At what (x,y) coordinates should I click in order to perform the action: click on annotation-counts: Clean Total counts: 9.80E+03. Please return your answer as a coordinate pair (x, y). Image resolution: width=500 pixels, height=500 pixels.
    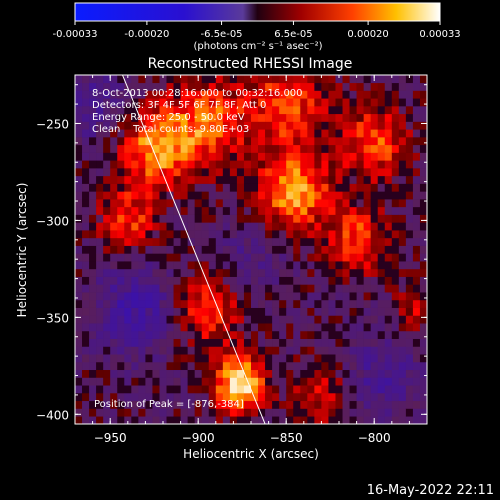
    Looking at the image, I should click on (170, 129).